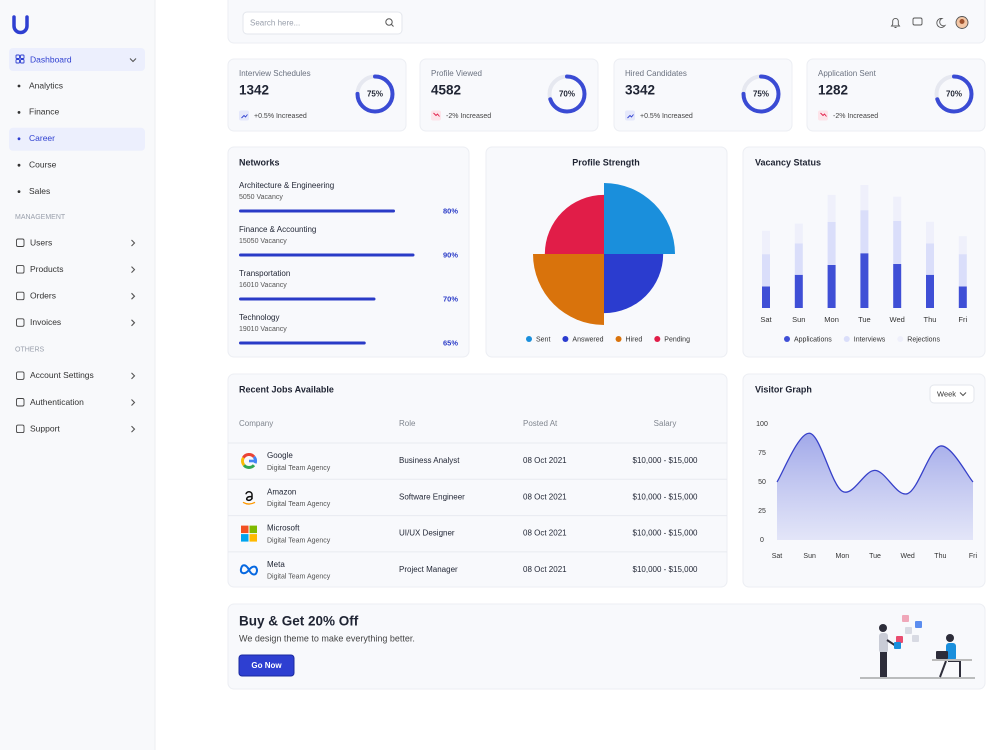 The image size is (1000, 750). Describe the element at coordinates (656, 73) in the screenshot. I see `stat-title: Hired Candidates` at that location.